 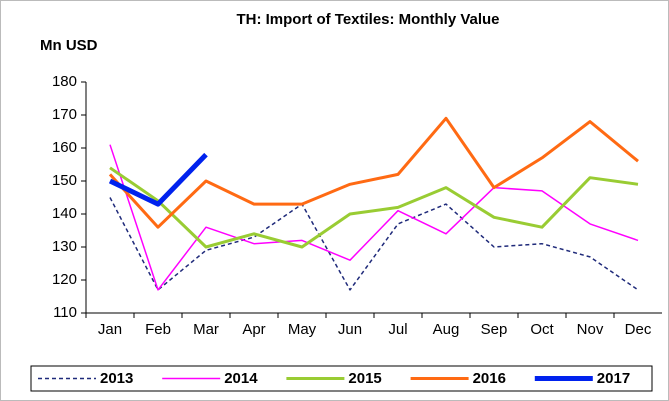 What do you see at coordinates (64, 147) in the screenshot?
I see `y-tick-label: 160` at bounding box center [64, 147].